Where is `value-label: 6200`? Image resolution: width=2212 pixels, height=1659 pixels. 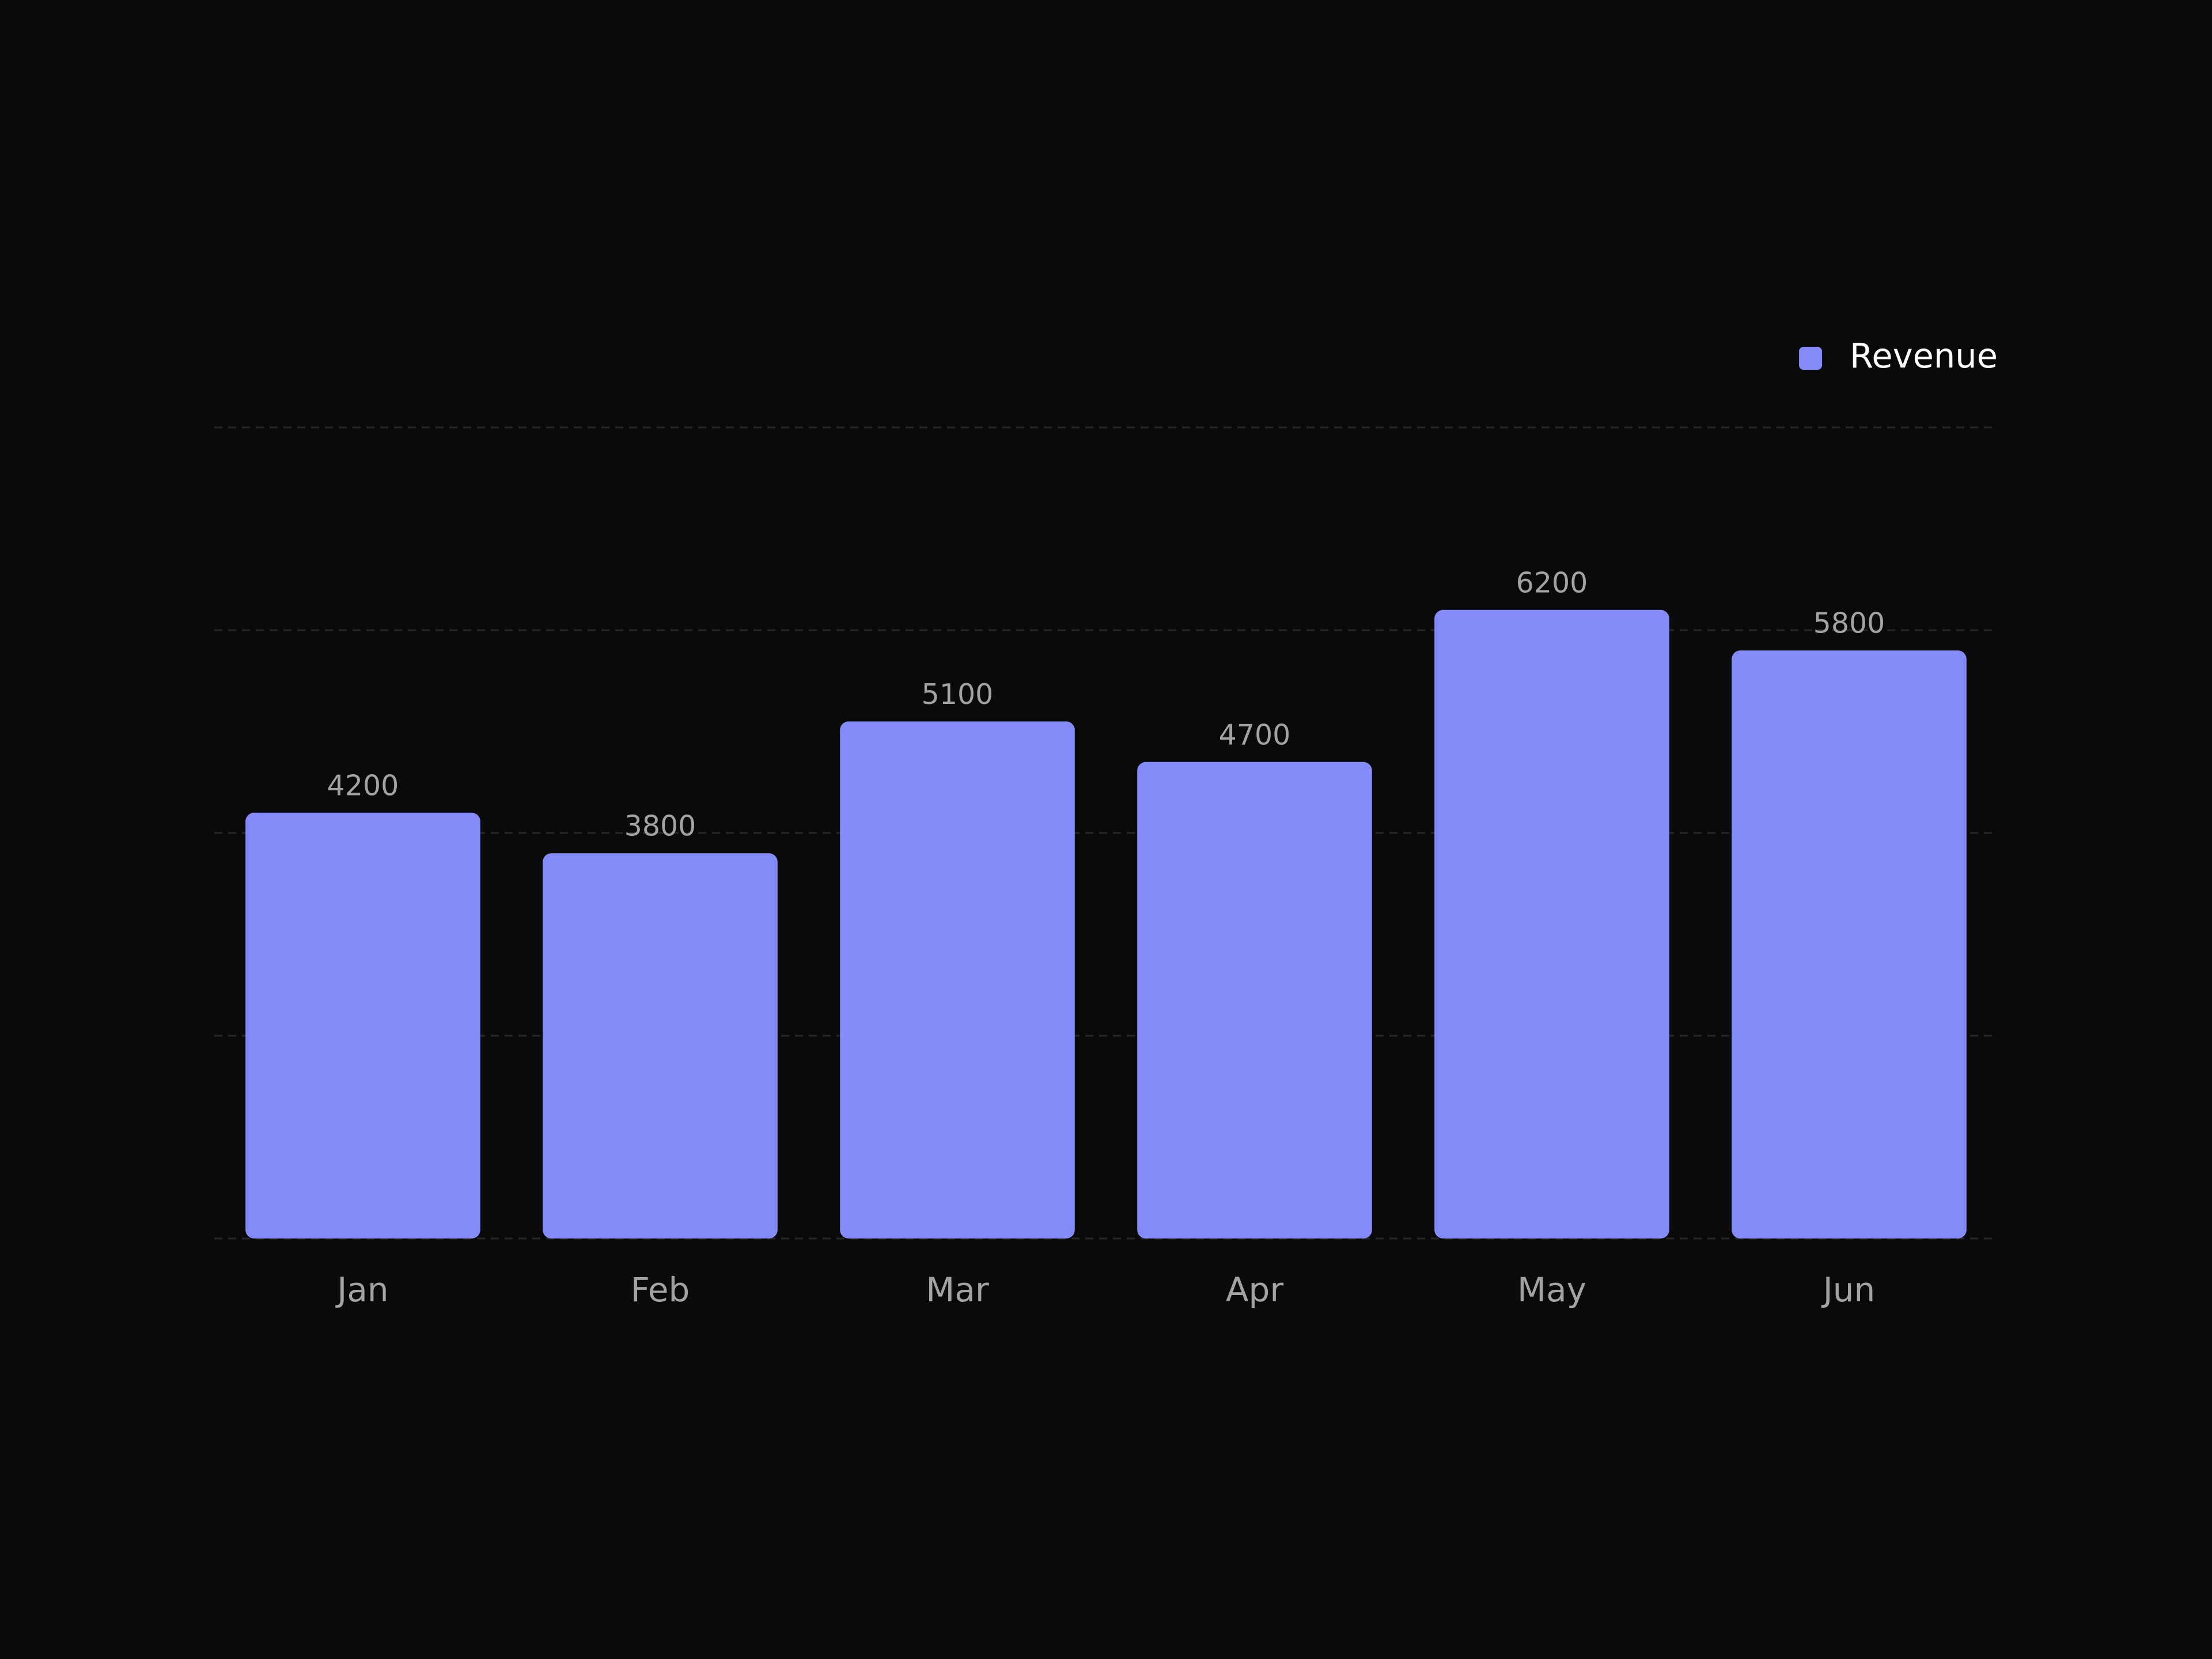 value-label: 6200 is located at coordinates (1552, 582).